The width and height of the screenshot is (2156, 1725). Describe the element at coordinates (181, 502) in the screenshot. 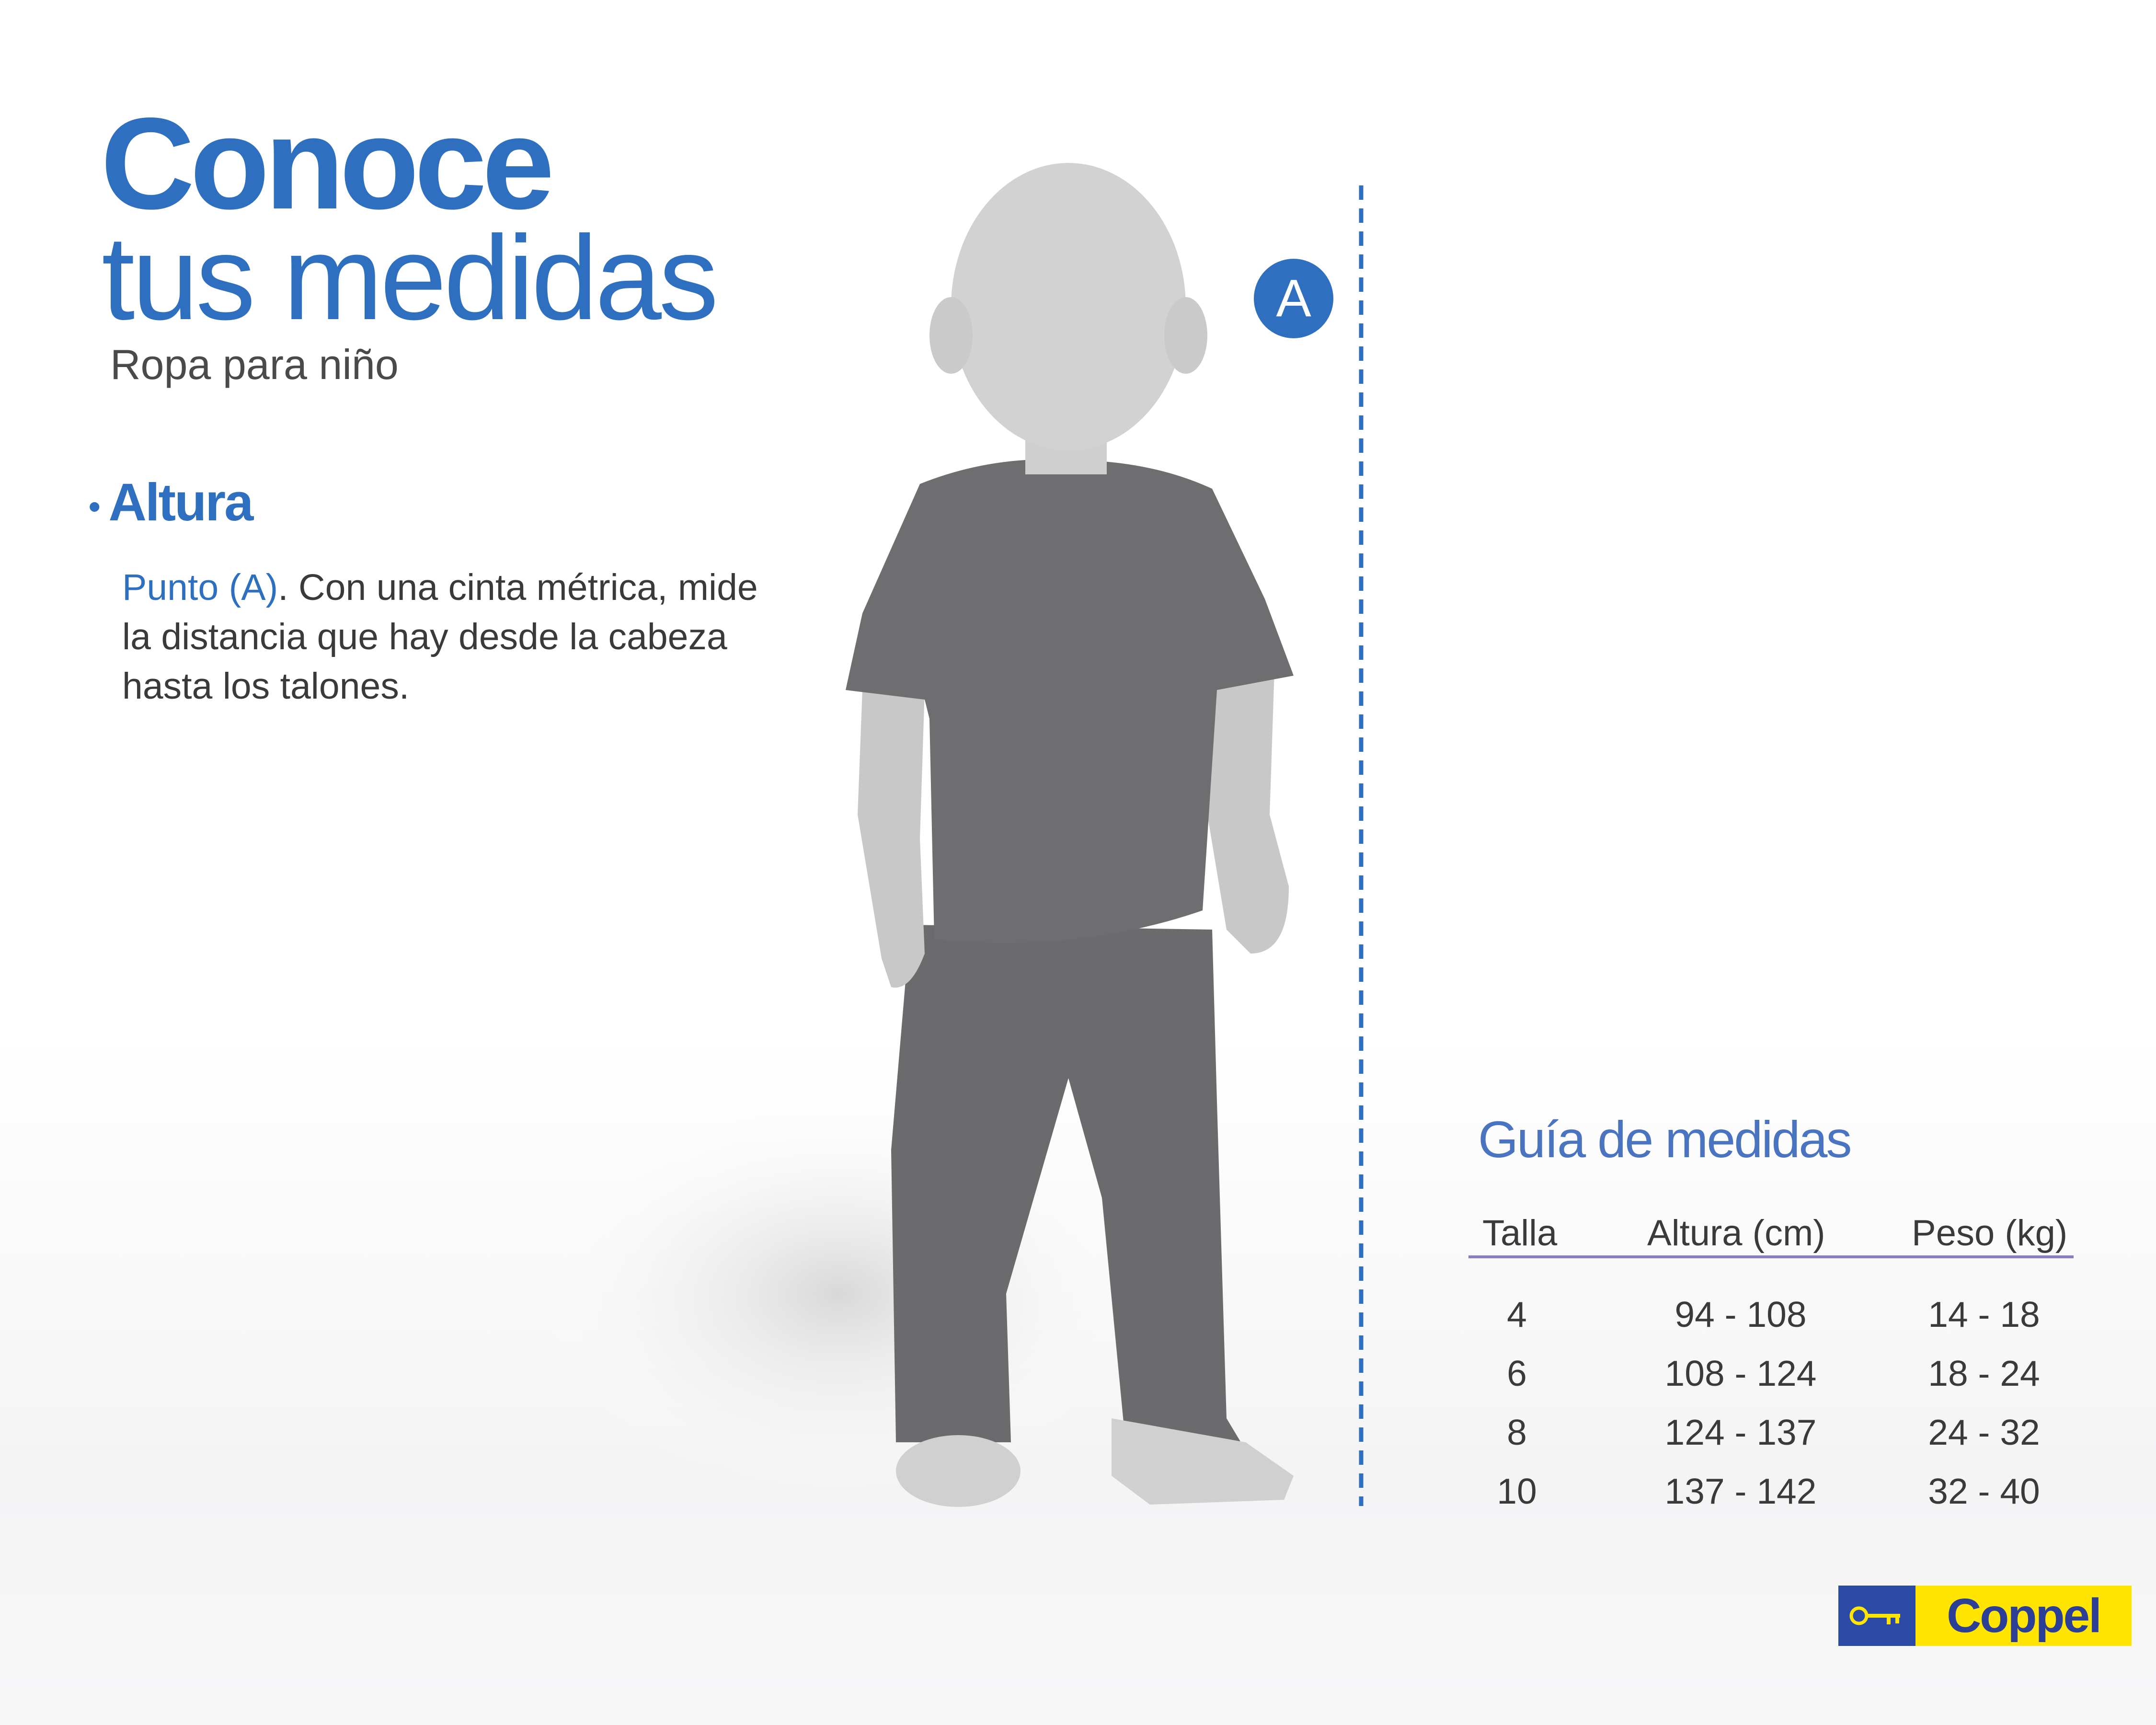

I see `section-heading-text: Altura` at that location.